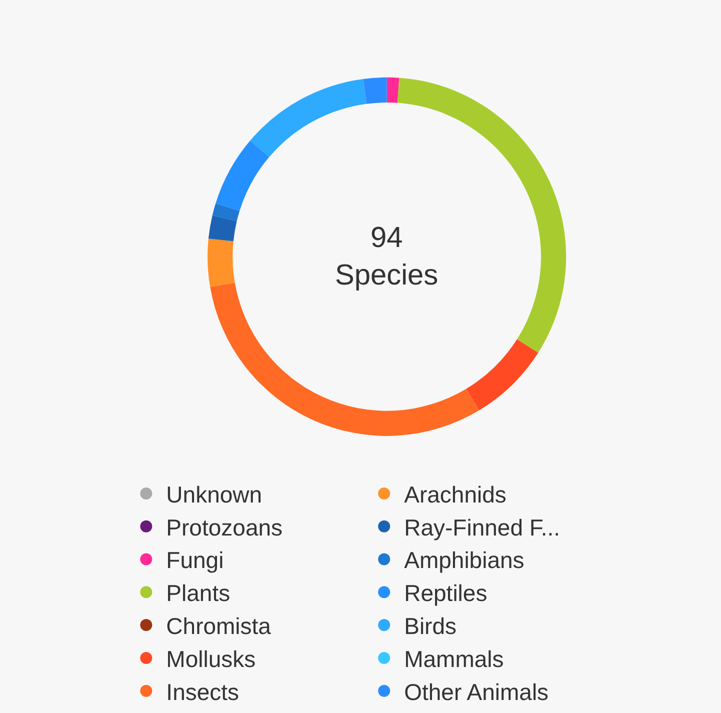 This screenshot has width=721, height=713. What do you see at coordinates (214, 494) in the screenshot?
I see `legend-label: Unknown` at bounding box center [214, 494].